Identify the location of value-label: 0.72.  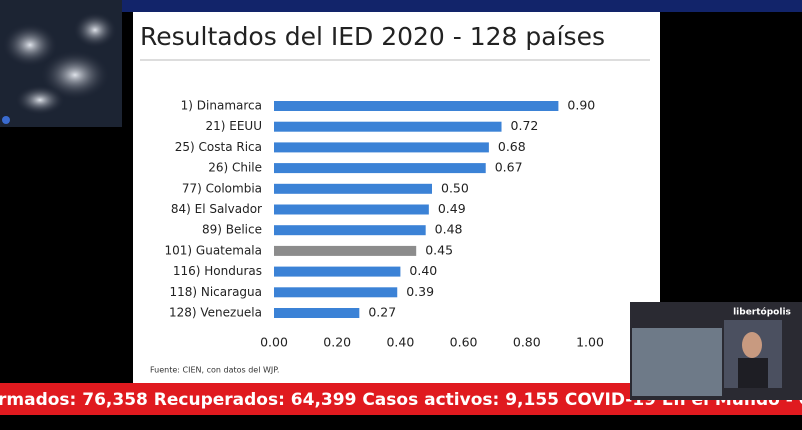
(525, 125).